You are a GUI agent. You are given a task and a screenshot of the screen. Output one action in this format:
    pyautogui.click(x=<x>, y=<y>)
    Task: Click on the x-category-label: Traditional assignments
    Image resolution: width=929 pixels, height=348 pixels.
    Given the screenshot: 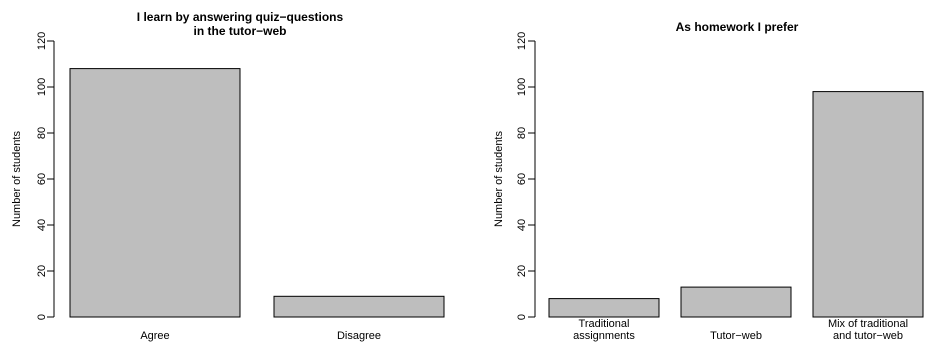 What is the action you would take?
    pyautogui.click(x=604, y=330)
    